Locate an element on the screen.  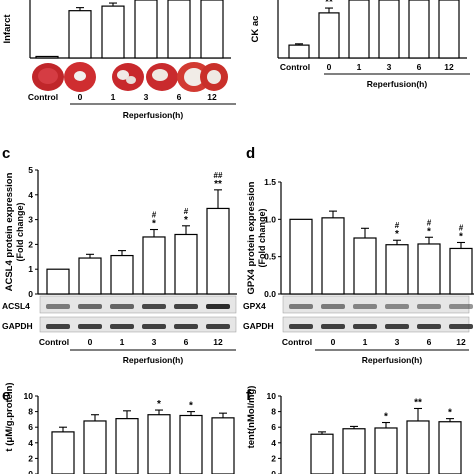
panel-e-ylabel: t (μM/g.protein) is located at coordinates (9, 416).